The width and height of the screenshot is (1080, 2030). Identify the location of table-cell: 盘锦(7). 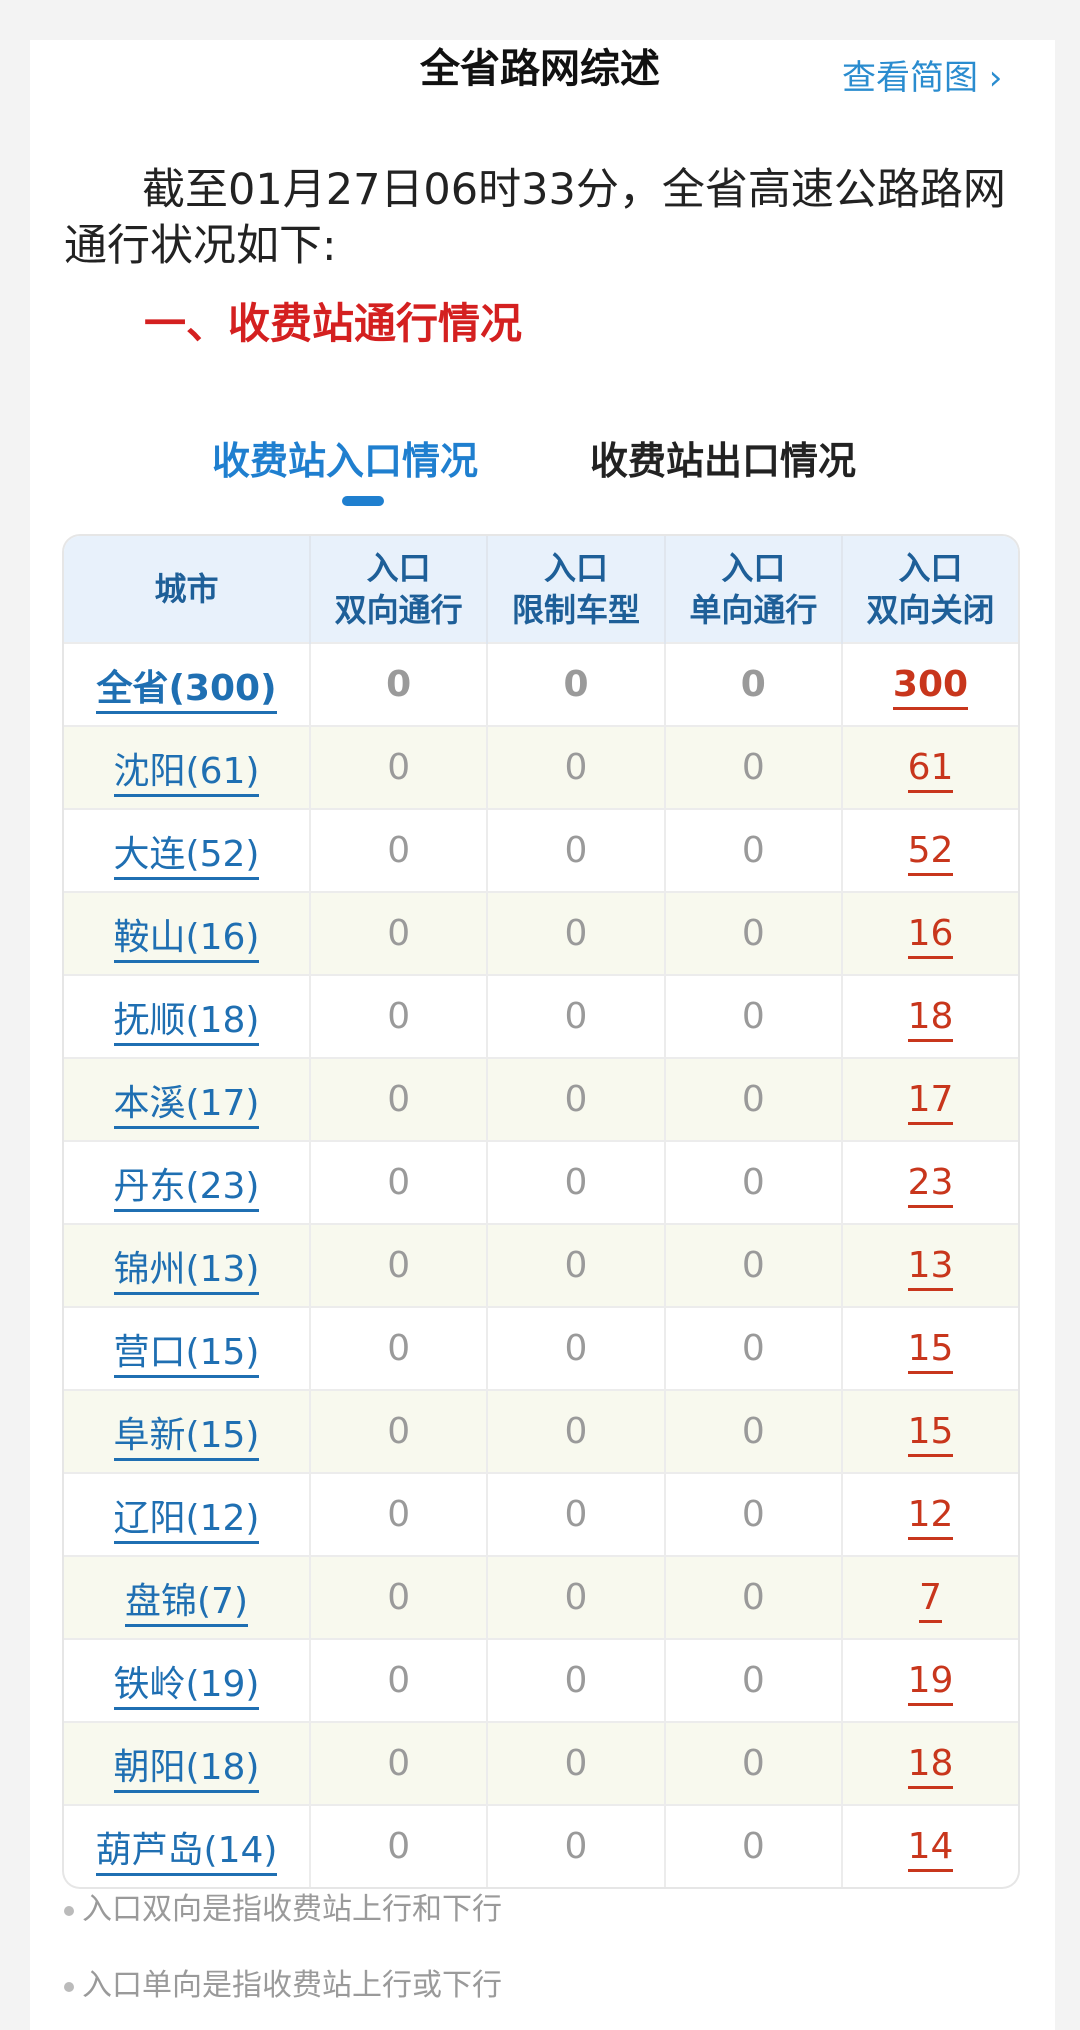
(187, 1597).